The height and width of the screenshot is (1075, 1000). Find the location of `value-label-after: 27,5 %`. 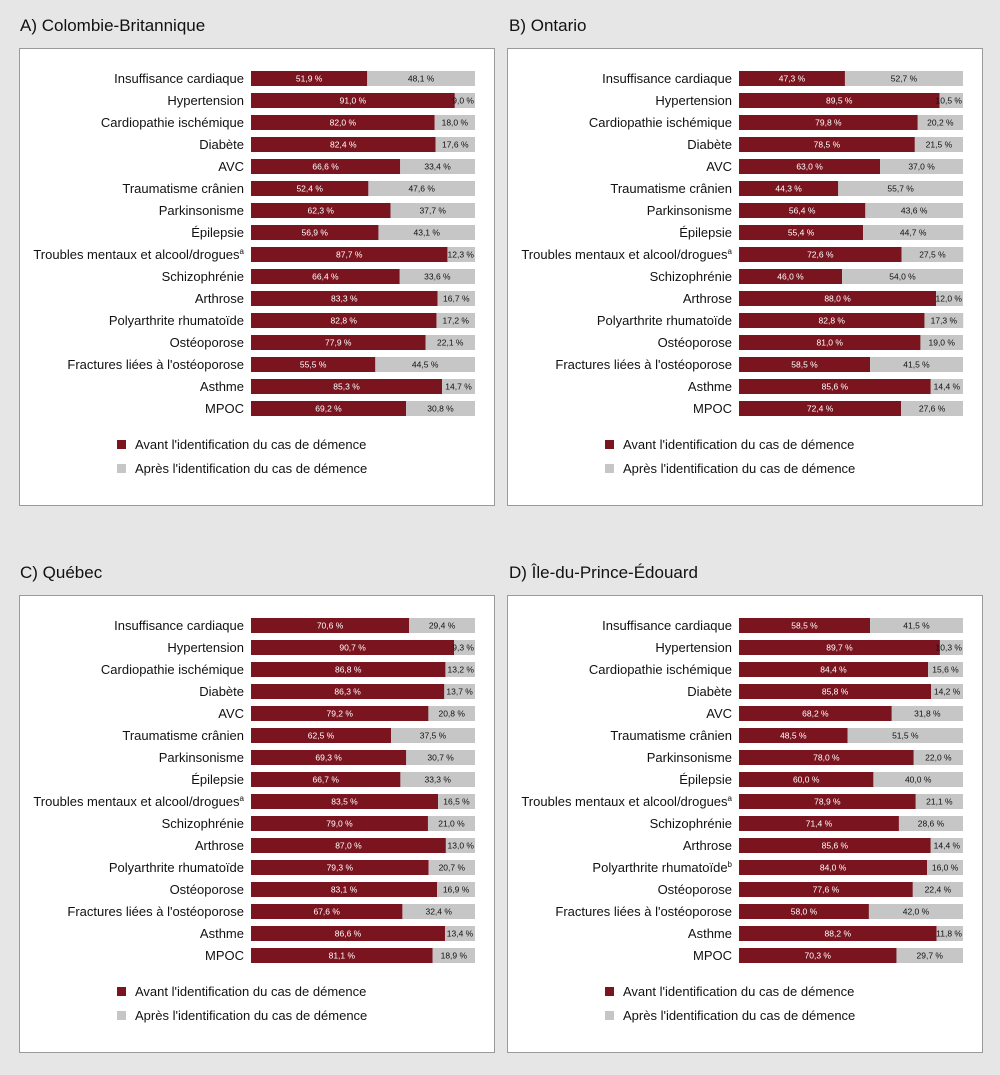

value-label-after: 27,5 % is located at coordinates (932, 255).